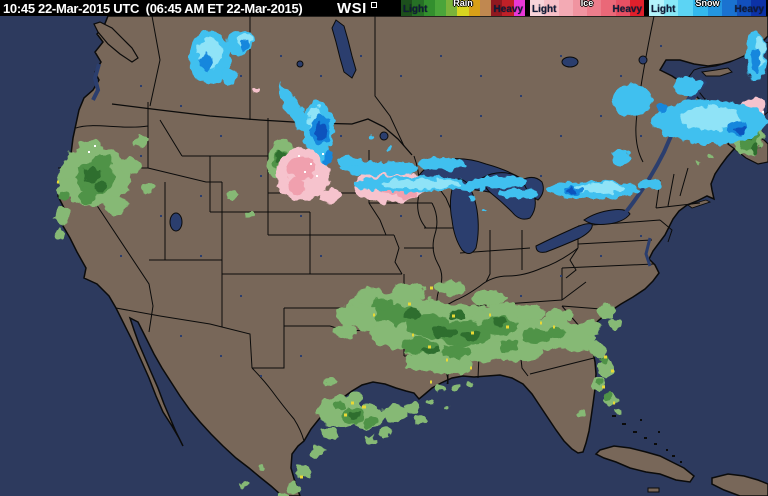 The image size is (768, 496). Describe the element at coordinates (645, 464) in the screenshot. I see `cuba` at that location.